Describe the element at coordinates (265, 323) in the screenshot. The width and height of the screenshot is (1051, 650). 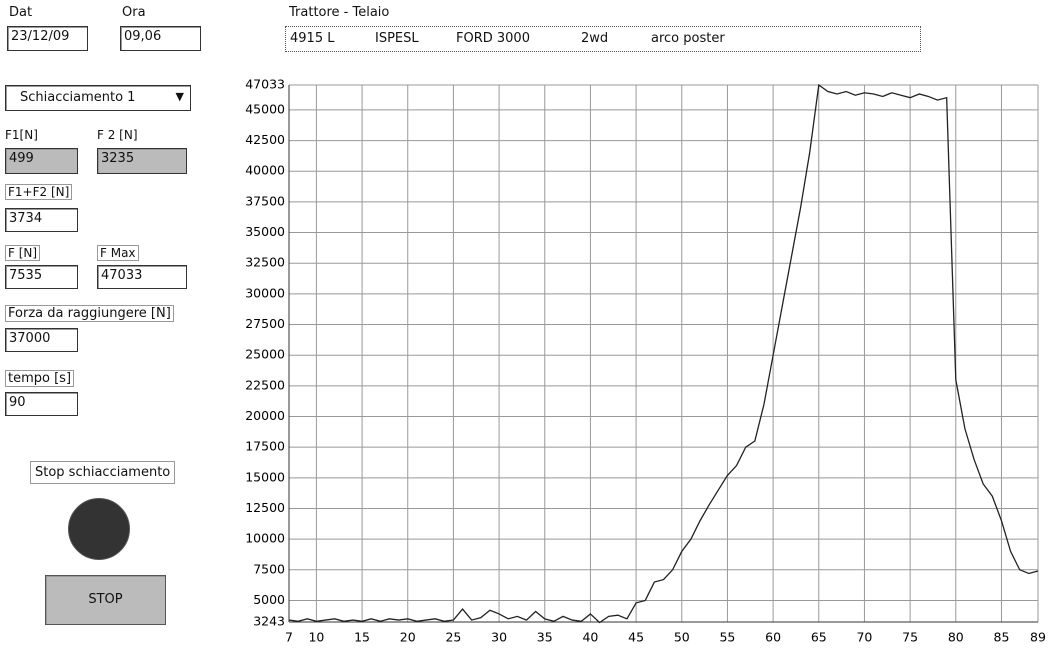
I see `y-tick-label: 27500` at that location.